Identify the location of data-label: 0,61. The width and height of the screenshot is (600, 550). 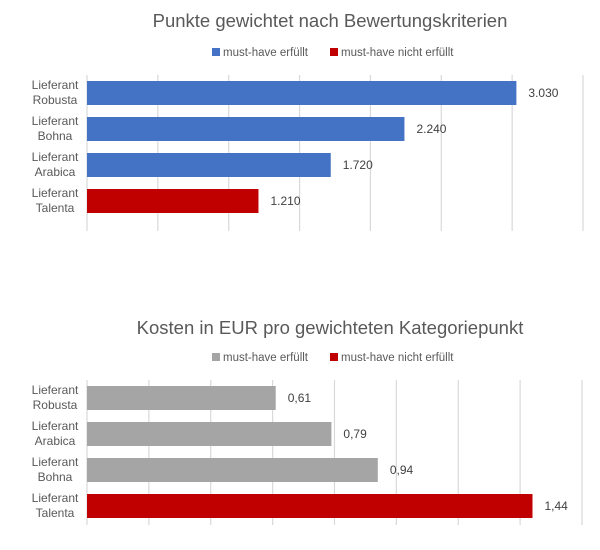
(300, 398).